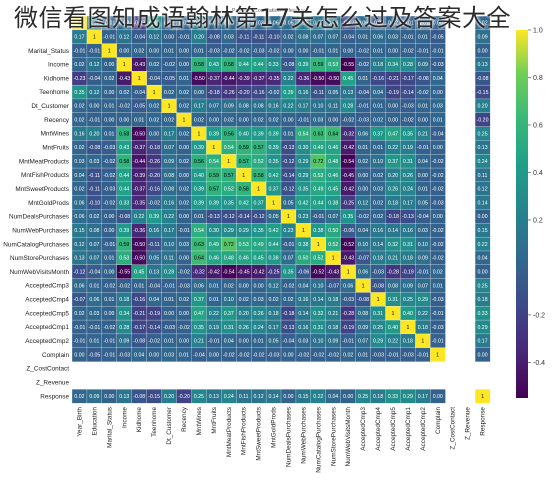  What do you see at coordinates (378, 429) in the screenshot?
I see `column-label: AcceptedCmp4` at bounding box center [378, 429].